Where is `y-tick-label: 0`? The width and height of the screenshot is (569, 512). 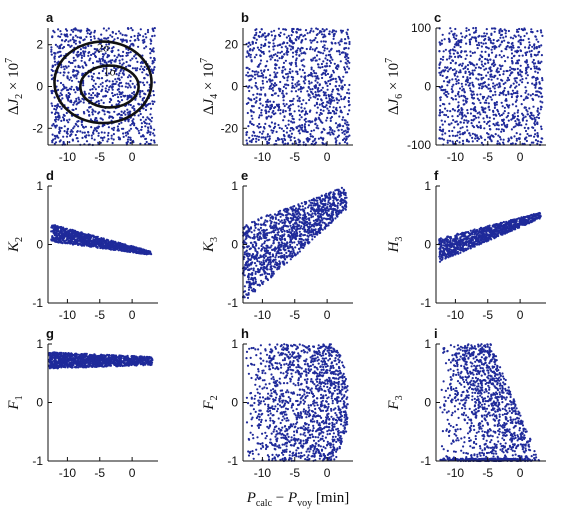 y-tick-label: 0 is located at coordinates (39, 245).